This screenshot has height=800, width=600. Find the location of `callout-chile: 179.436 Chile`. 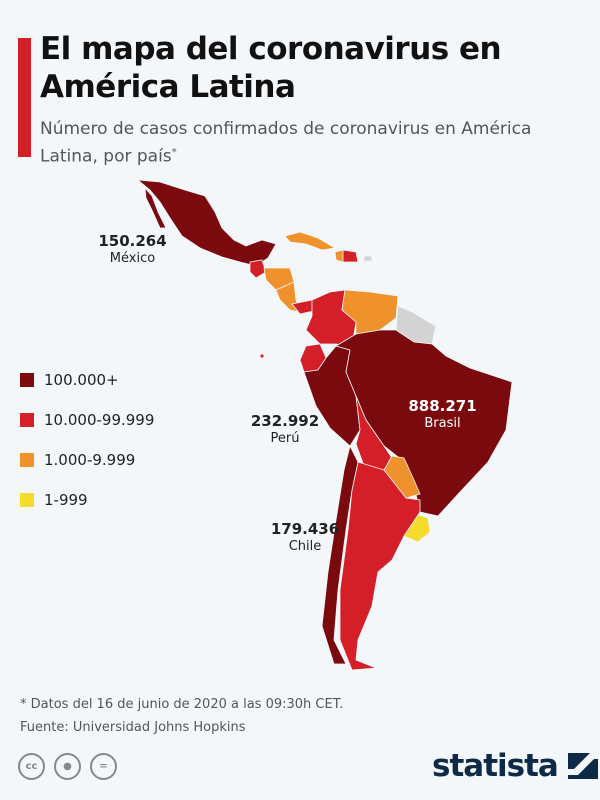

callout-chile: 179.436 Chile is located at coordinates (305, 538).